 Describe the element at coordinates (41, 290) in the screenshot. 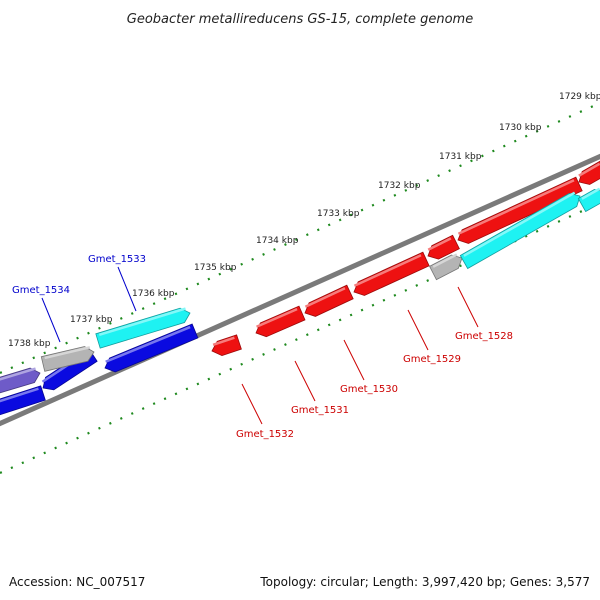

I see `gene-label-text: Gmet_1534` at that location.